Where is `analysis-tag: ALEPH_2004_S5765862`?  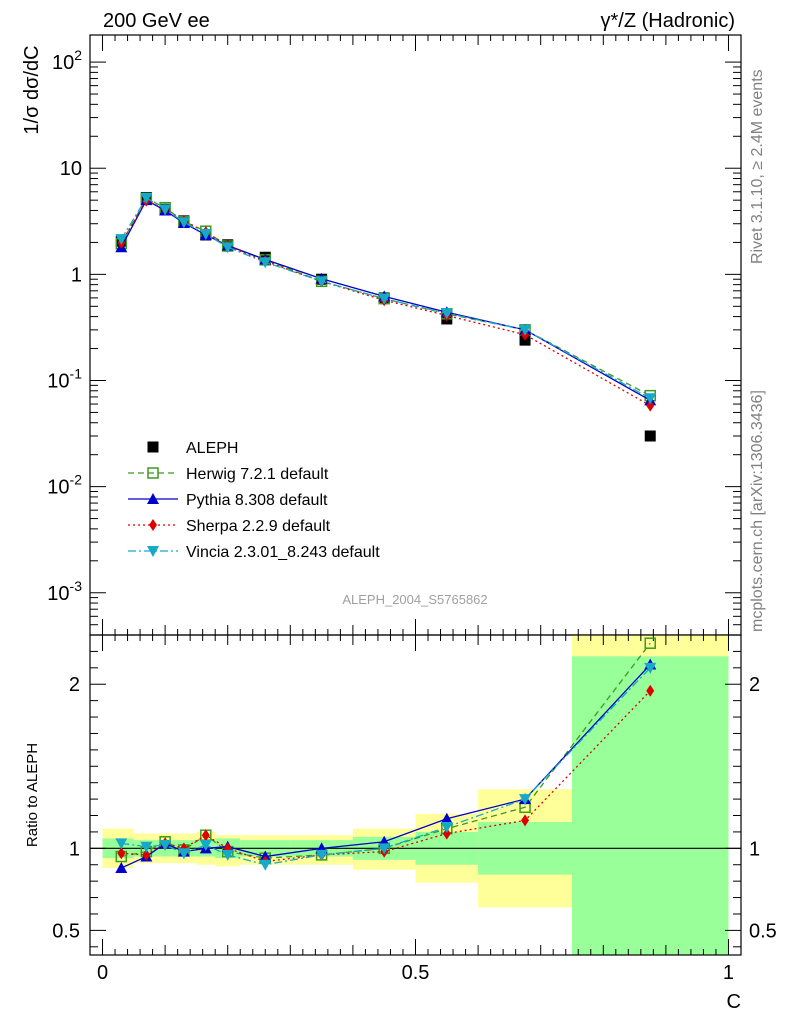
analysis-tag: ALEPH_2004_S5765862 is located at coordinates (414, 599).